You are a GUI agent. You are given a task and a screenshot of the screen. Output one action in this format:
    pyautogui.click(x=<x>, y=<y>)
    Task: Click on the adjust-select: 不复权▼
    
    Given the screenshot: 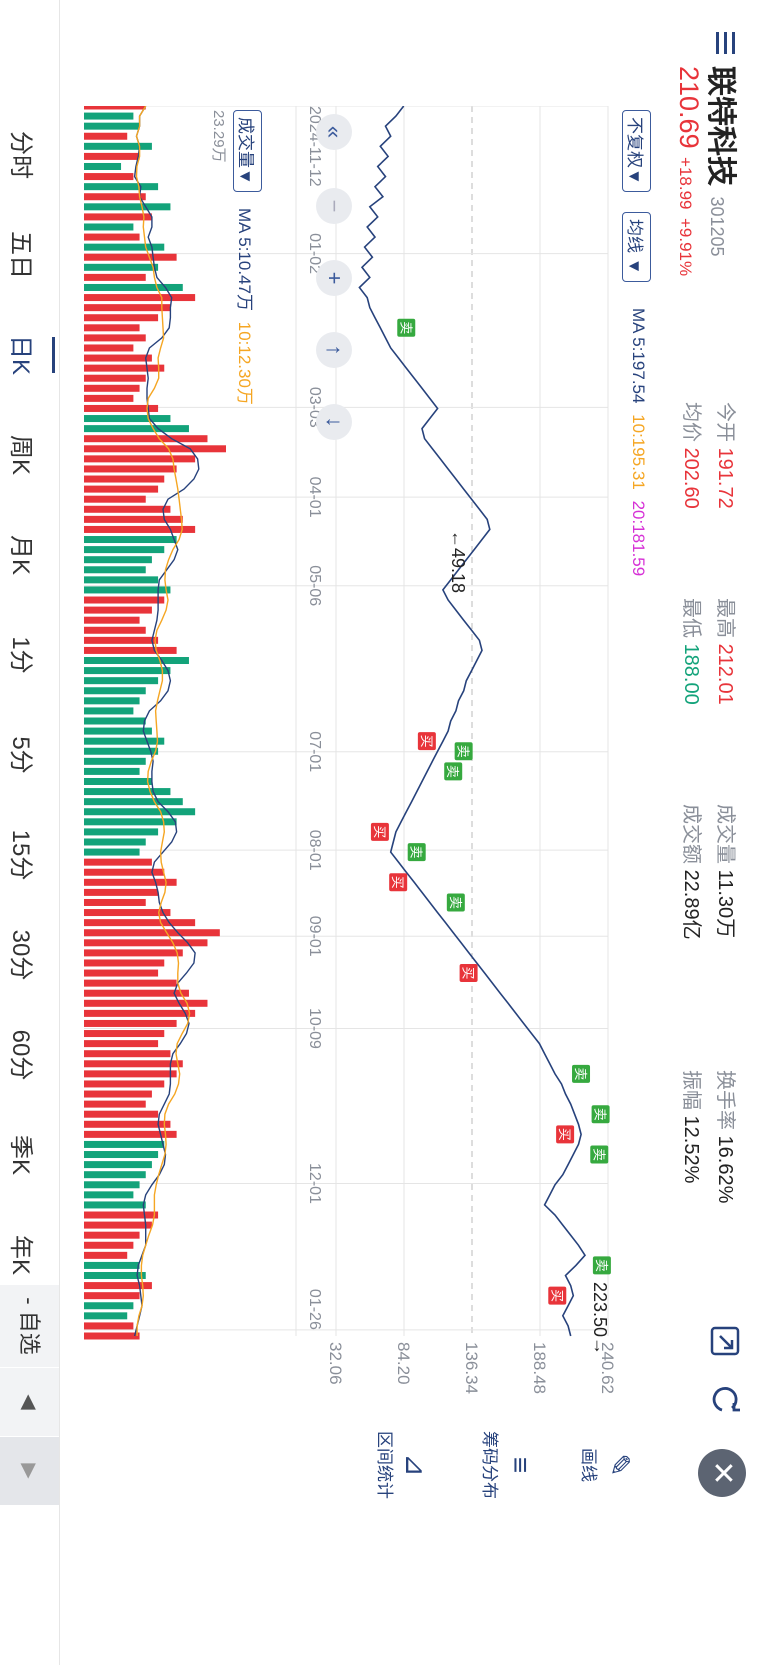 What is the action you would take?
    pyautogui.click(x=636, y=151)
    